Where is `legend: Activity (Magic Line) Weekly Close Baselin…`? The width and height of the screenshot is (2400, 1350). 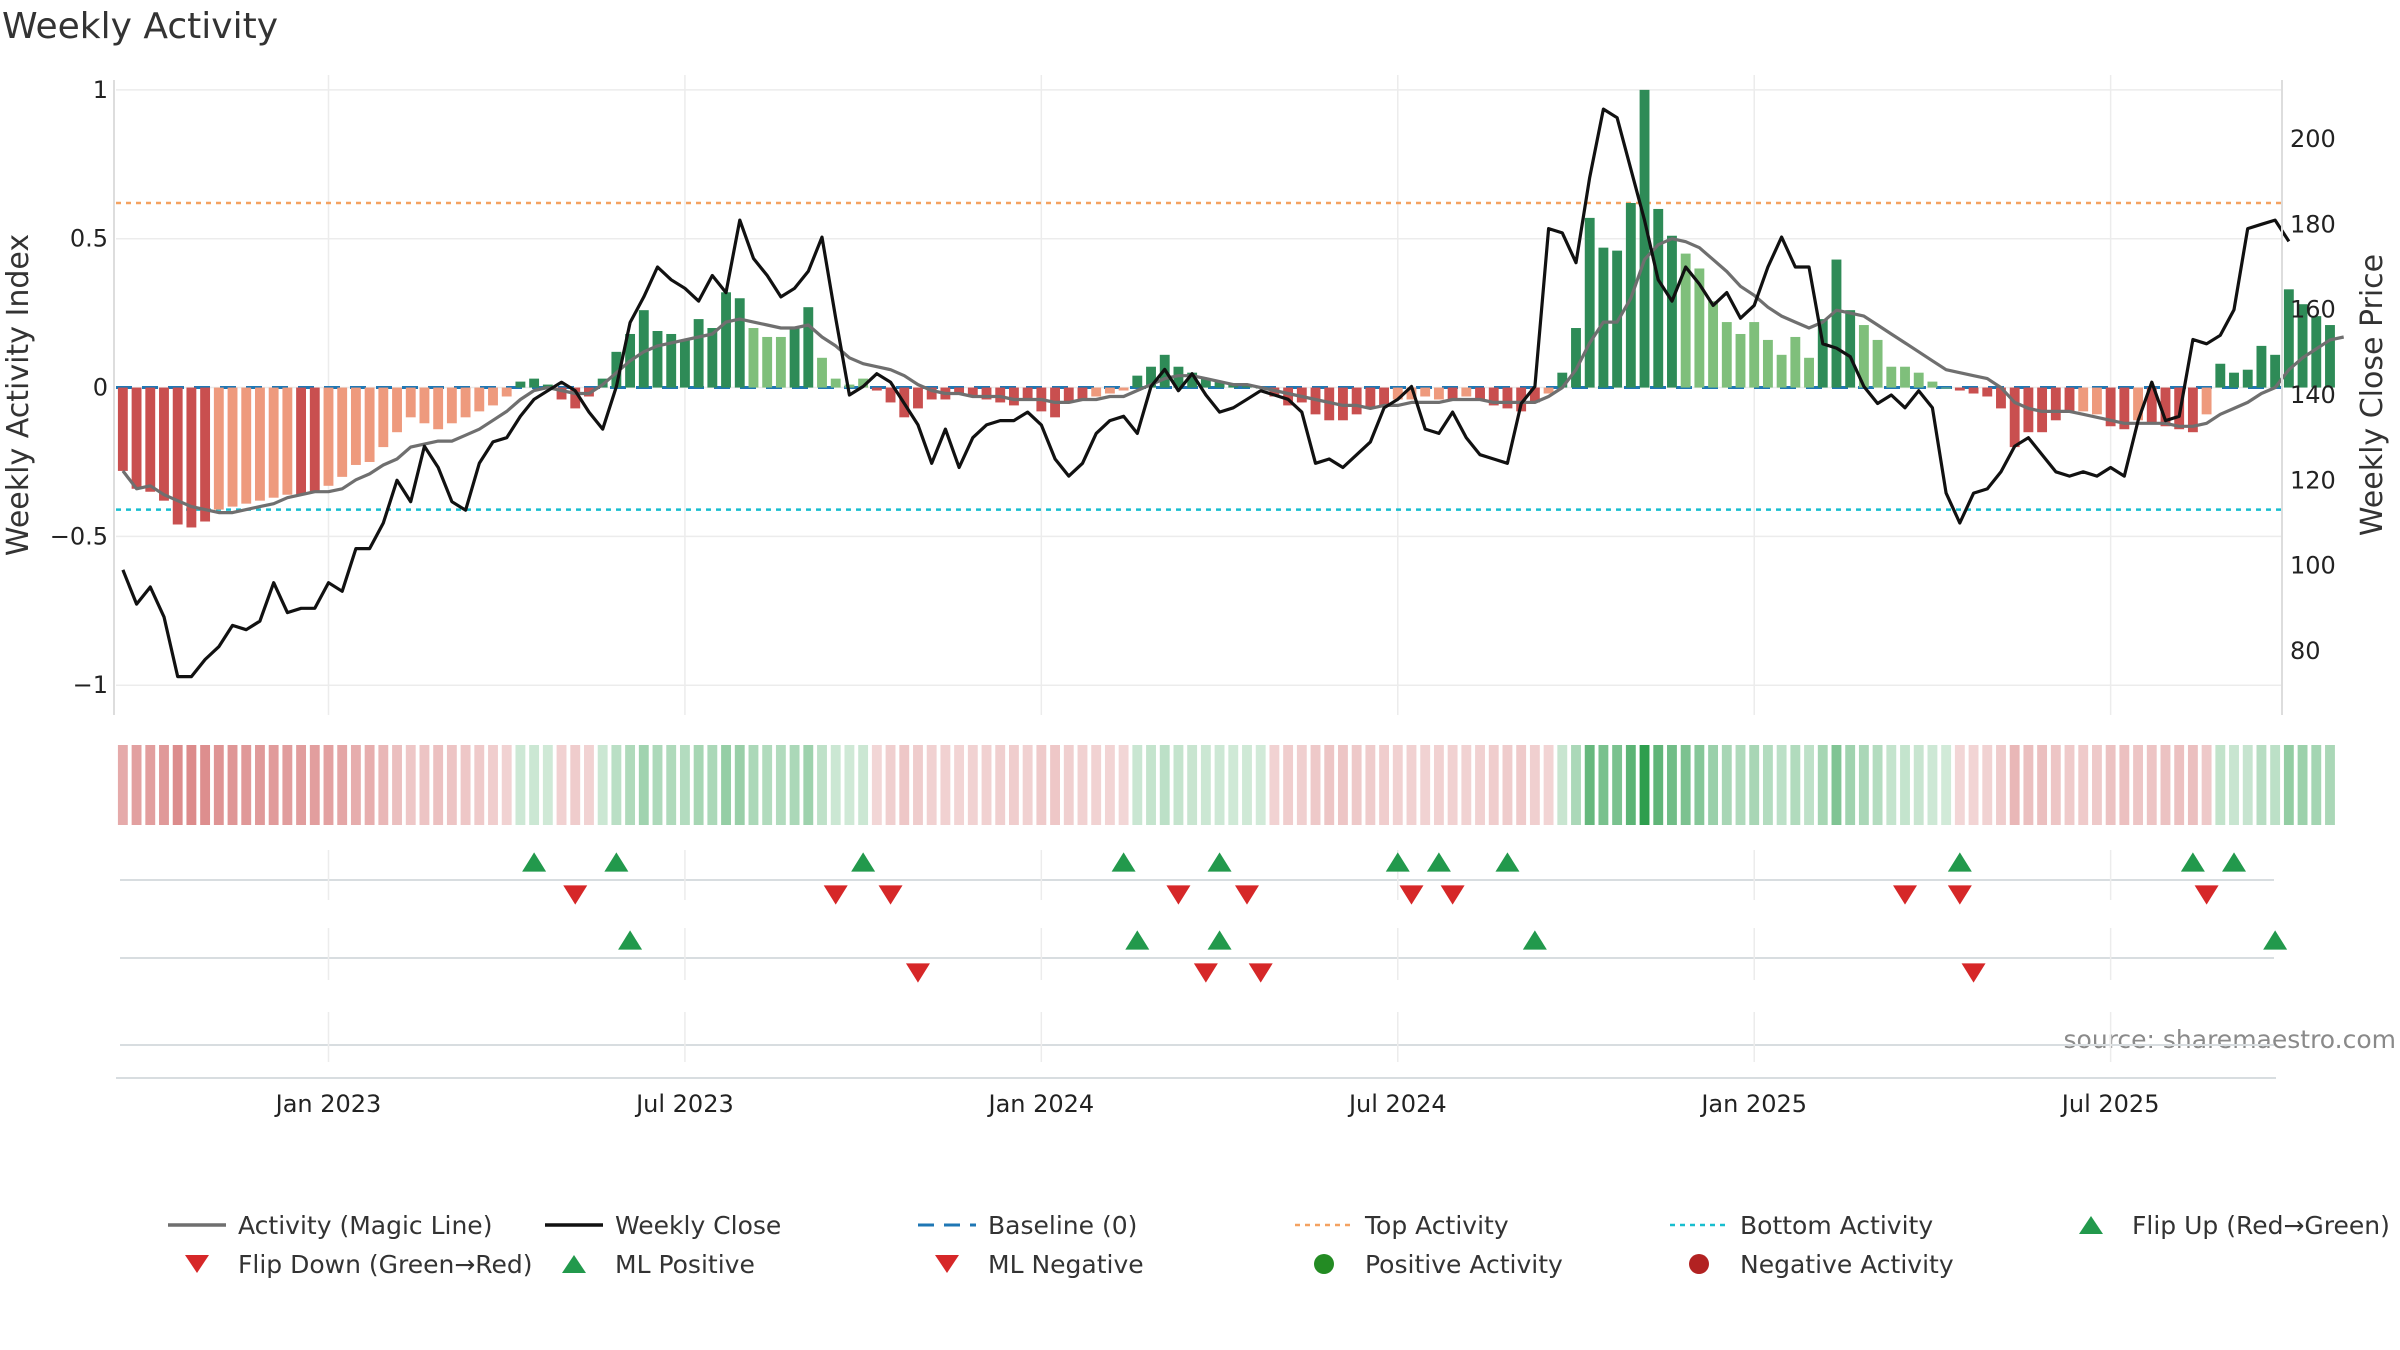 legend: Activity (Magic Line) Weekly Close Baselin… is located at coordinates (1279, 1245).